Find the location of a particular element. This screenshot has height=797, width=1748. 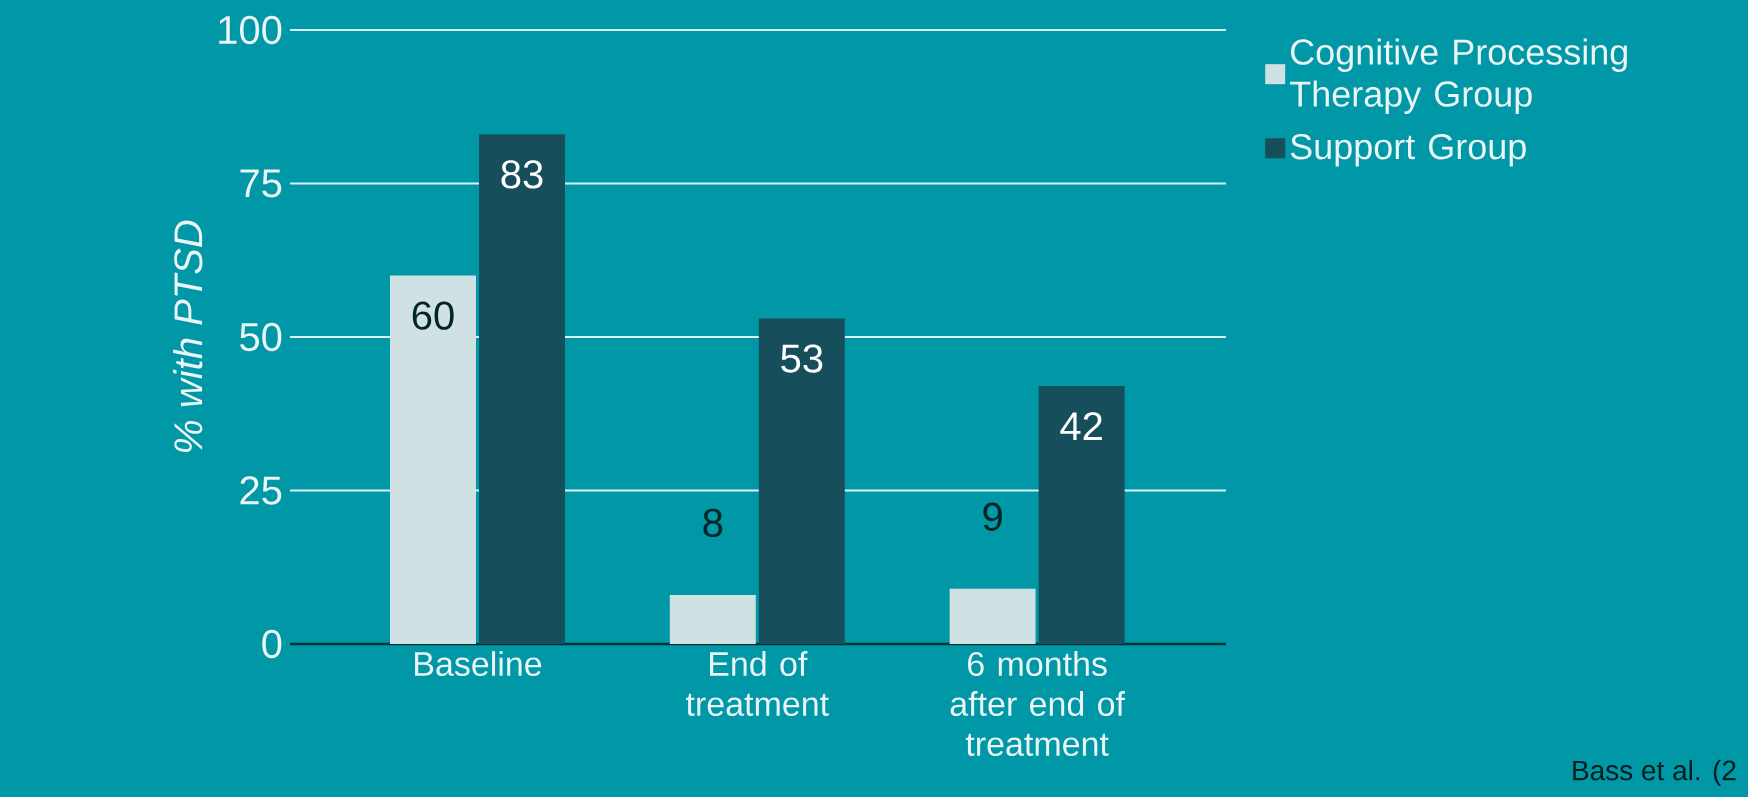

data-label: 83 is located at coordinates (522, 174).